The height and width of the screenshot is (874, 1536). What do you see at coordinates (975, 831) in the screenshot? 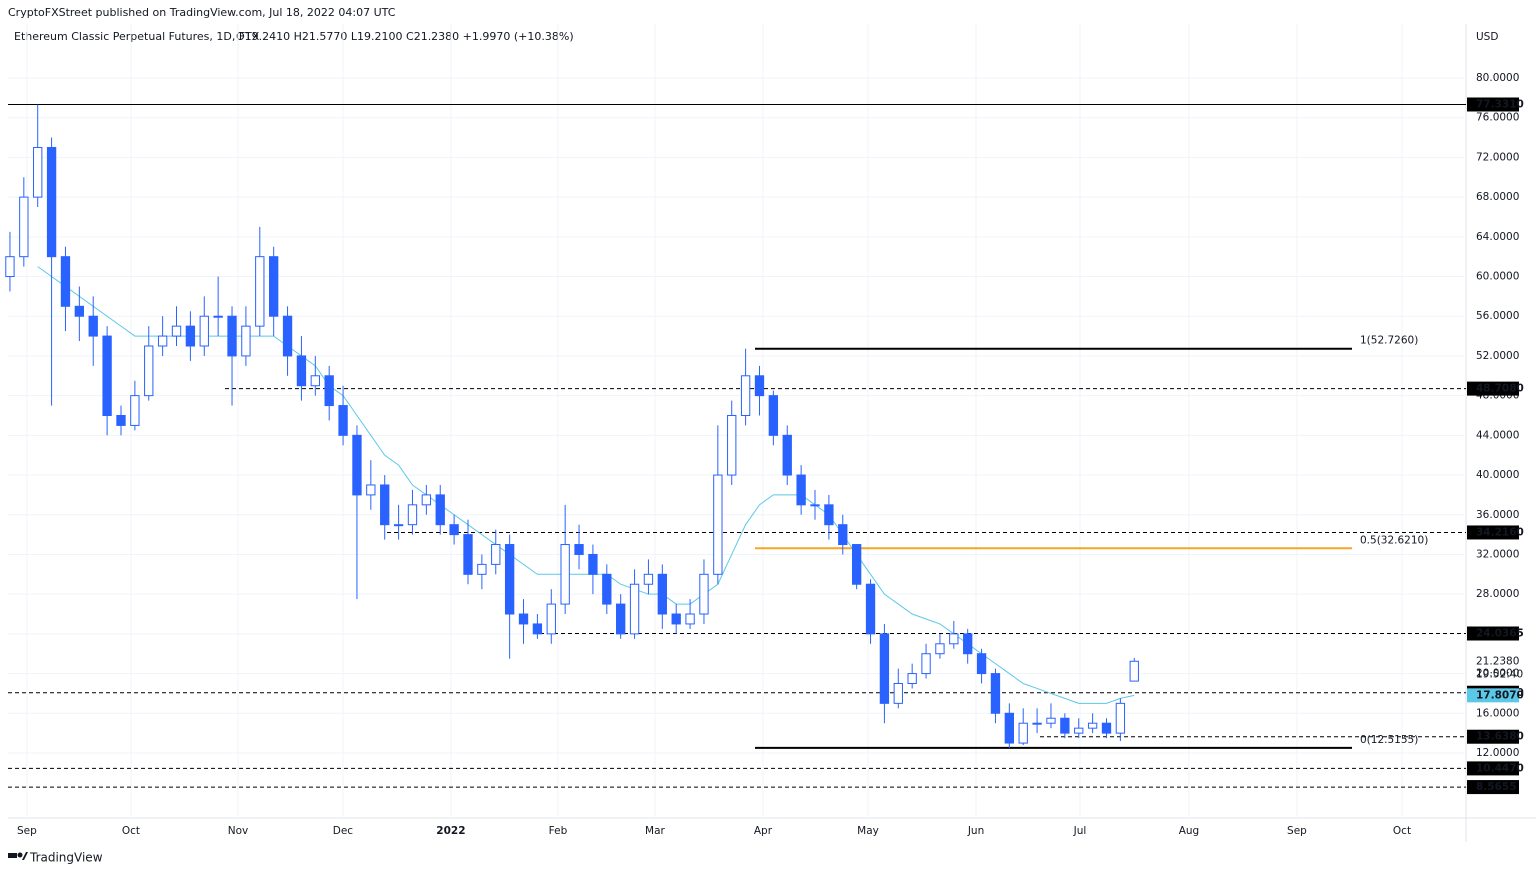
I see `x-tick-label: Jun` at bounding box center [975, 831].